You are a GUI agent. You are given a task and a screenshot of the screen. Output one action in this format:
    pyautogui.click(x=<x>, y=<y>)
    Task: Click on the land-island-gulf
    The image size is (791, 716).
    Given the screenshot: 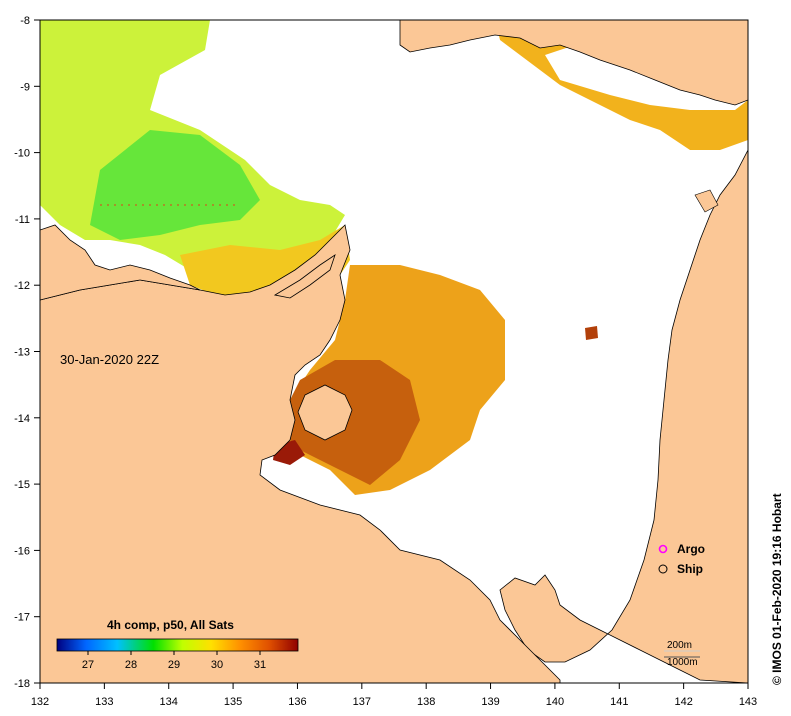 What is the action you would take?
    pyautogui.click(x=325, y=412)
    